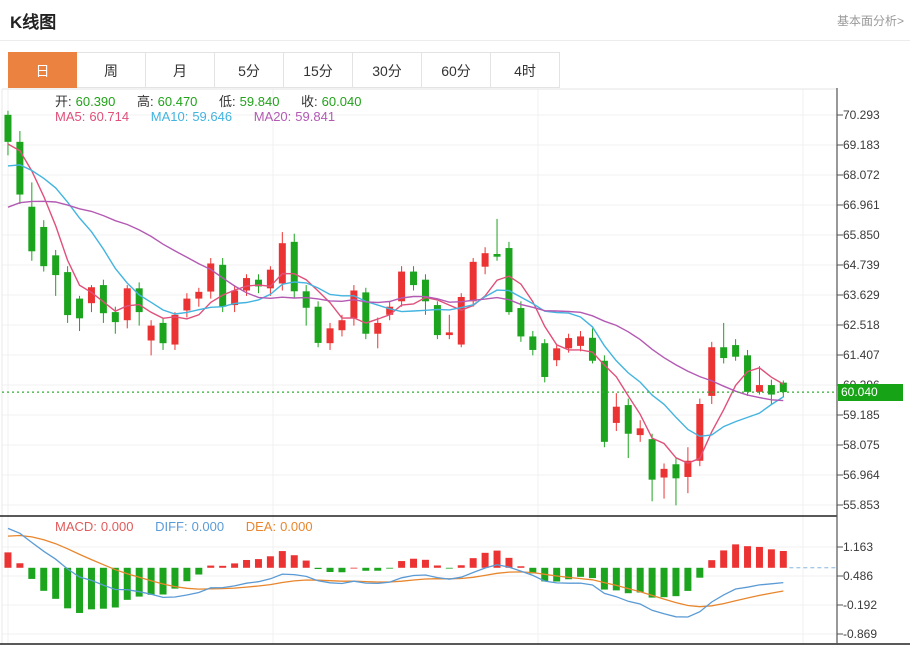 This screenshot has height=648, width=910. Describe the element at coordinates (395, 572) in the screenshot. I see `macd-layer` at that location.